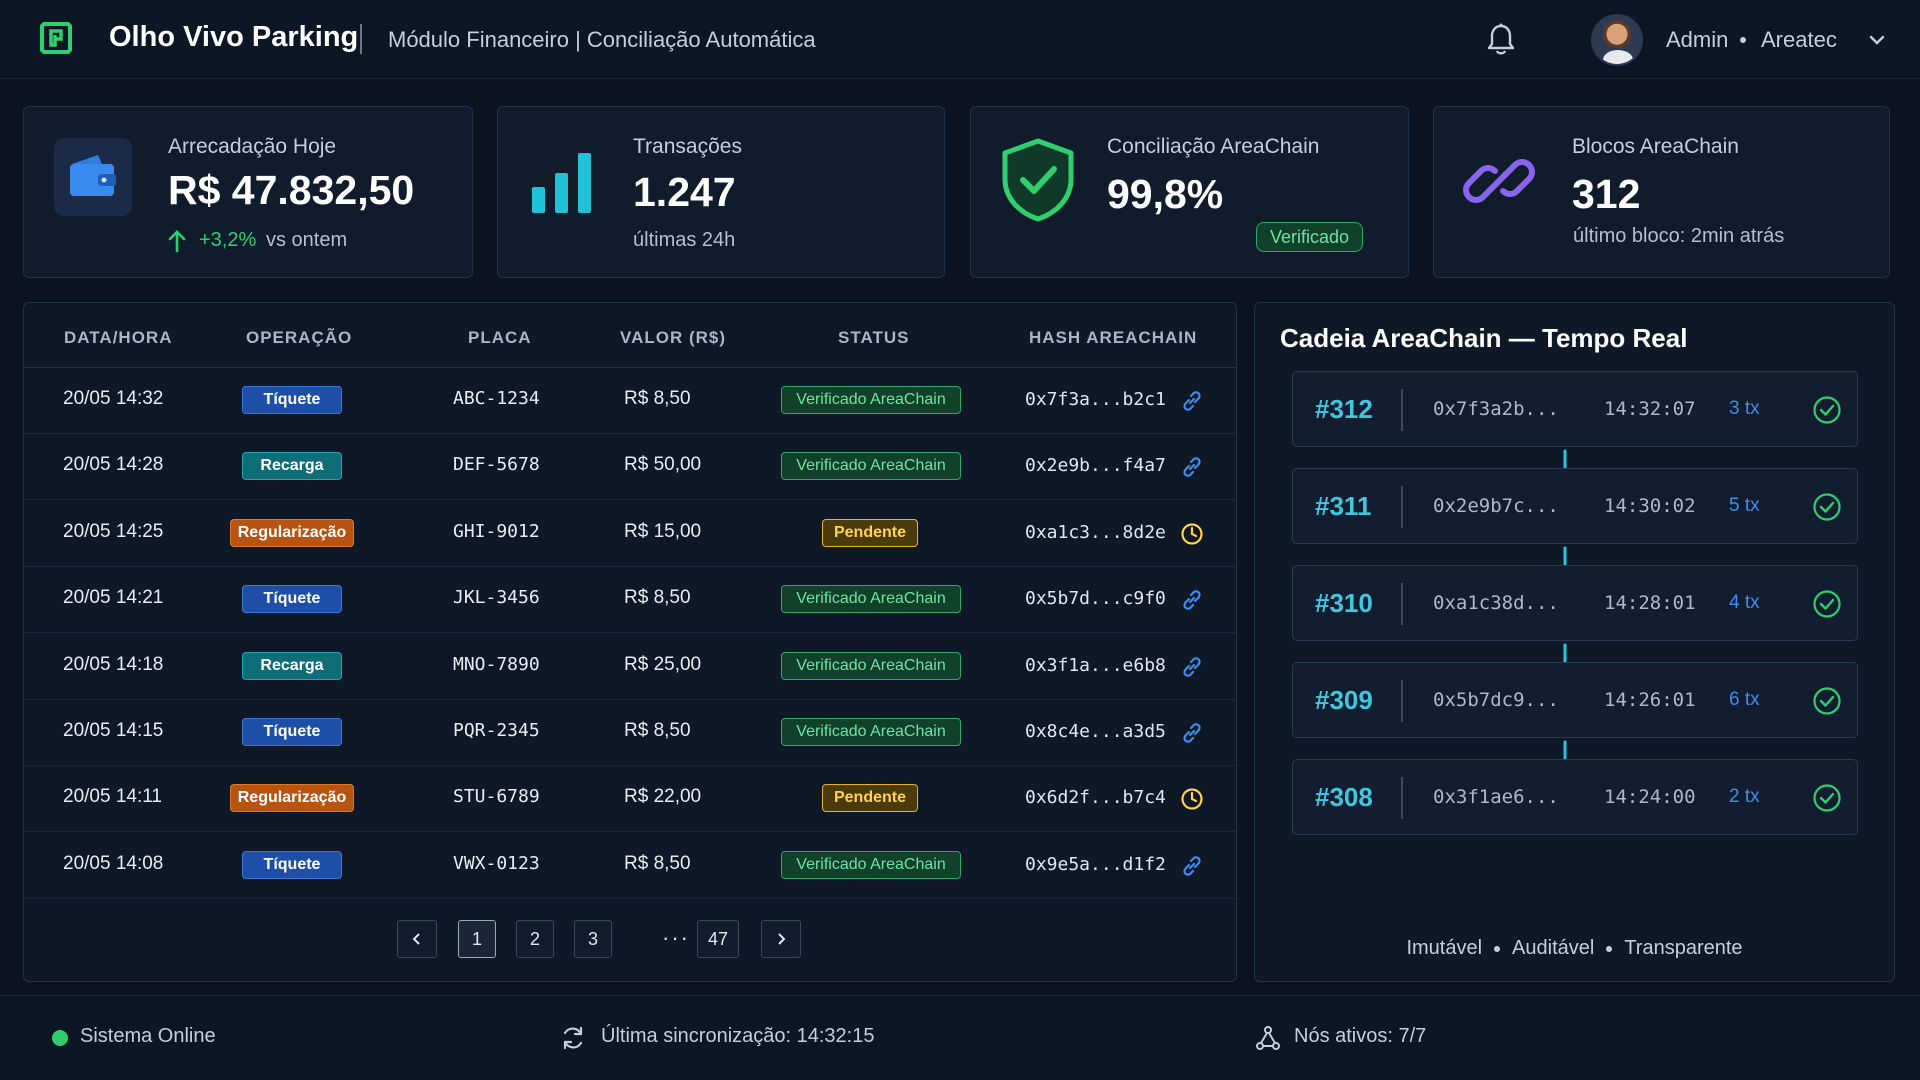  Describe the element at coordinates (1744, 408) in the screenshot. I see `block-tx-count: 3 tx` at that location.